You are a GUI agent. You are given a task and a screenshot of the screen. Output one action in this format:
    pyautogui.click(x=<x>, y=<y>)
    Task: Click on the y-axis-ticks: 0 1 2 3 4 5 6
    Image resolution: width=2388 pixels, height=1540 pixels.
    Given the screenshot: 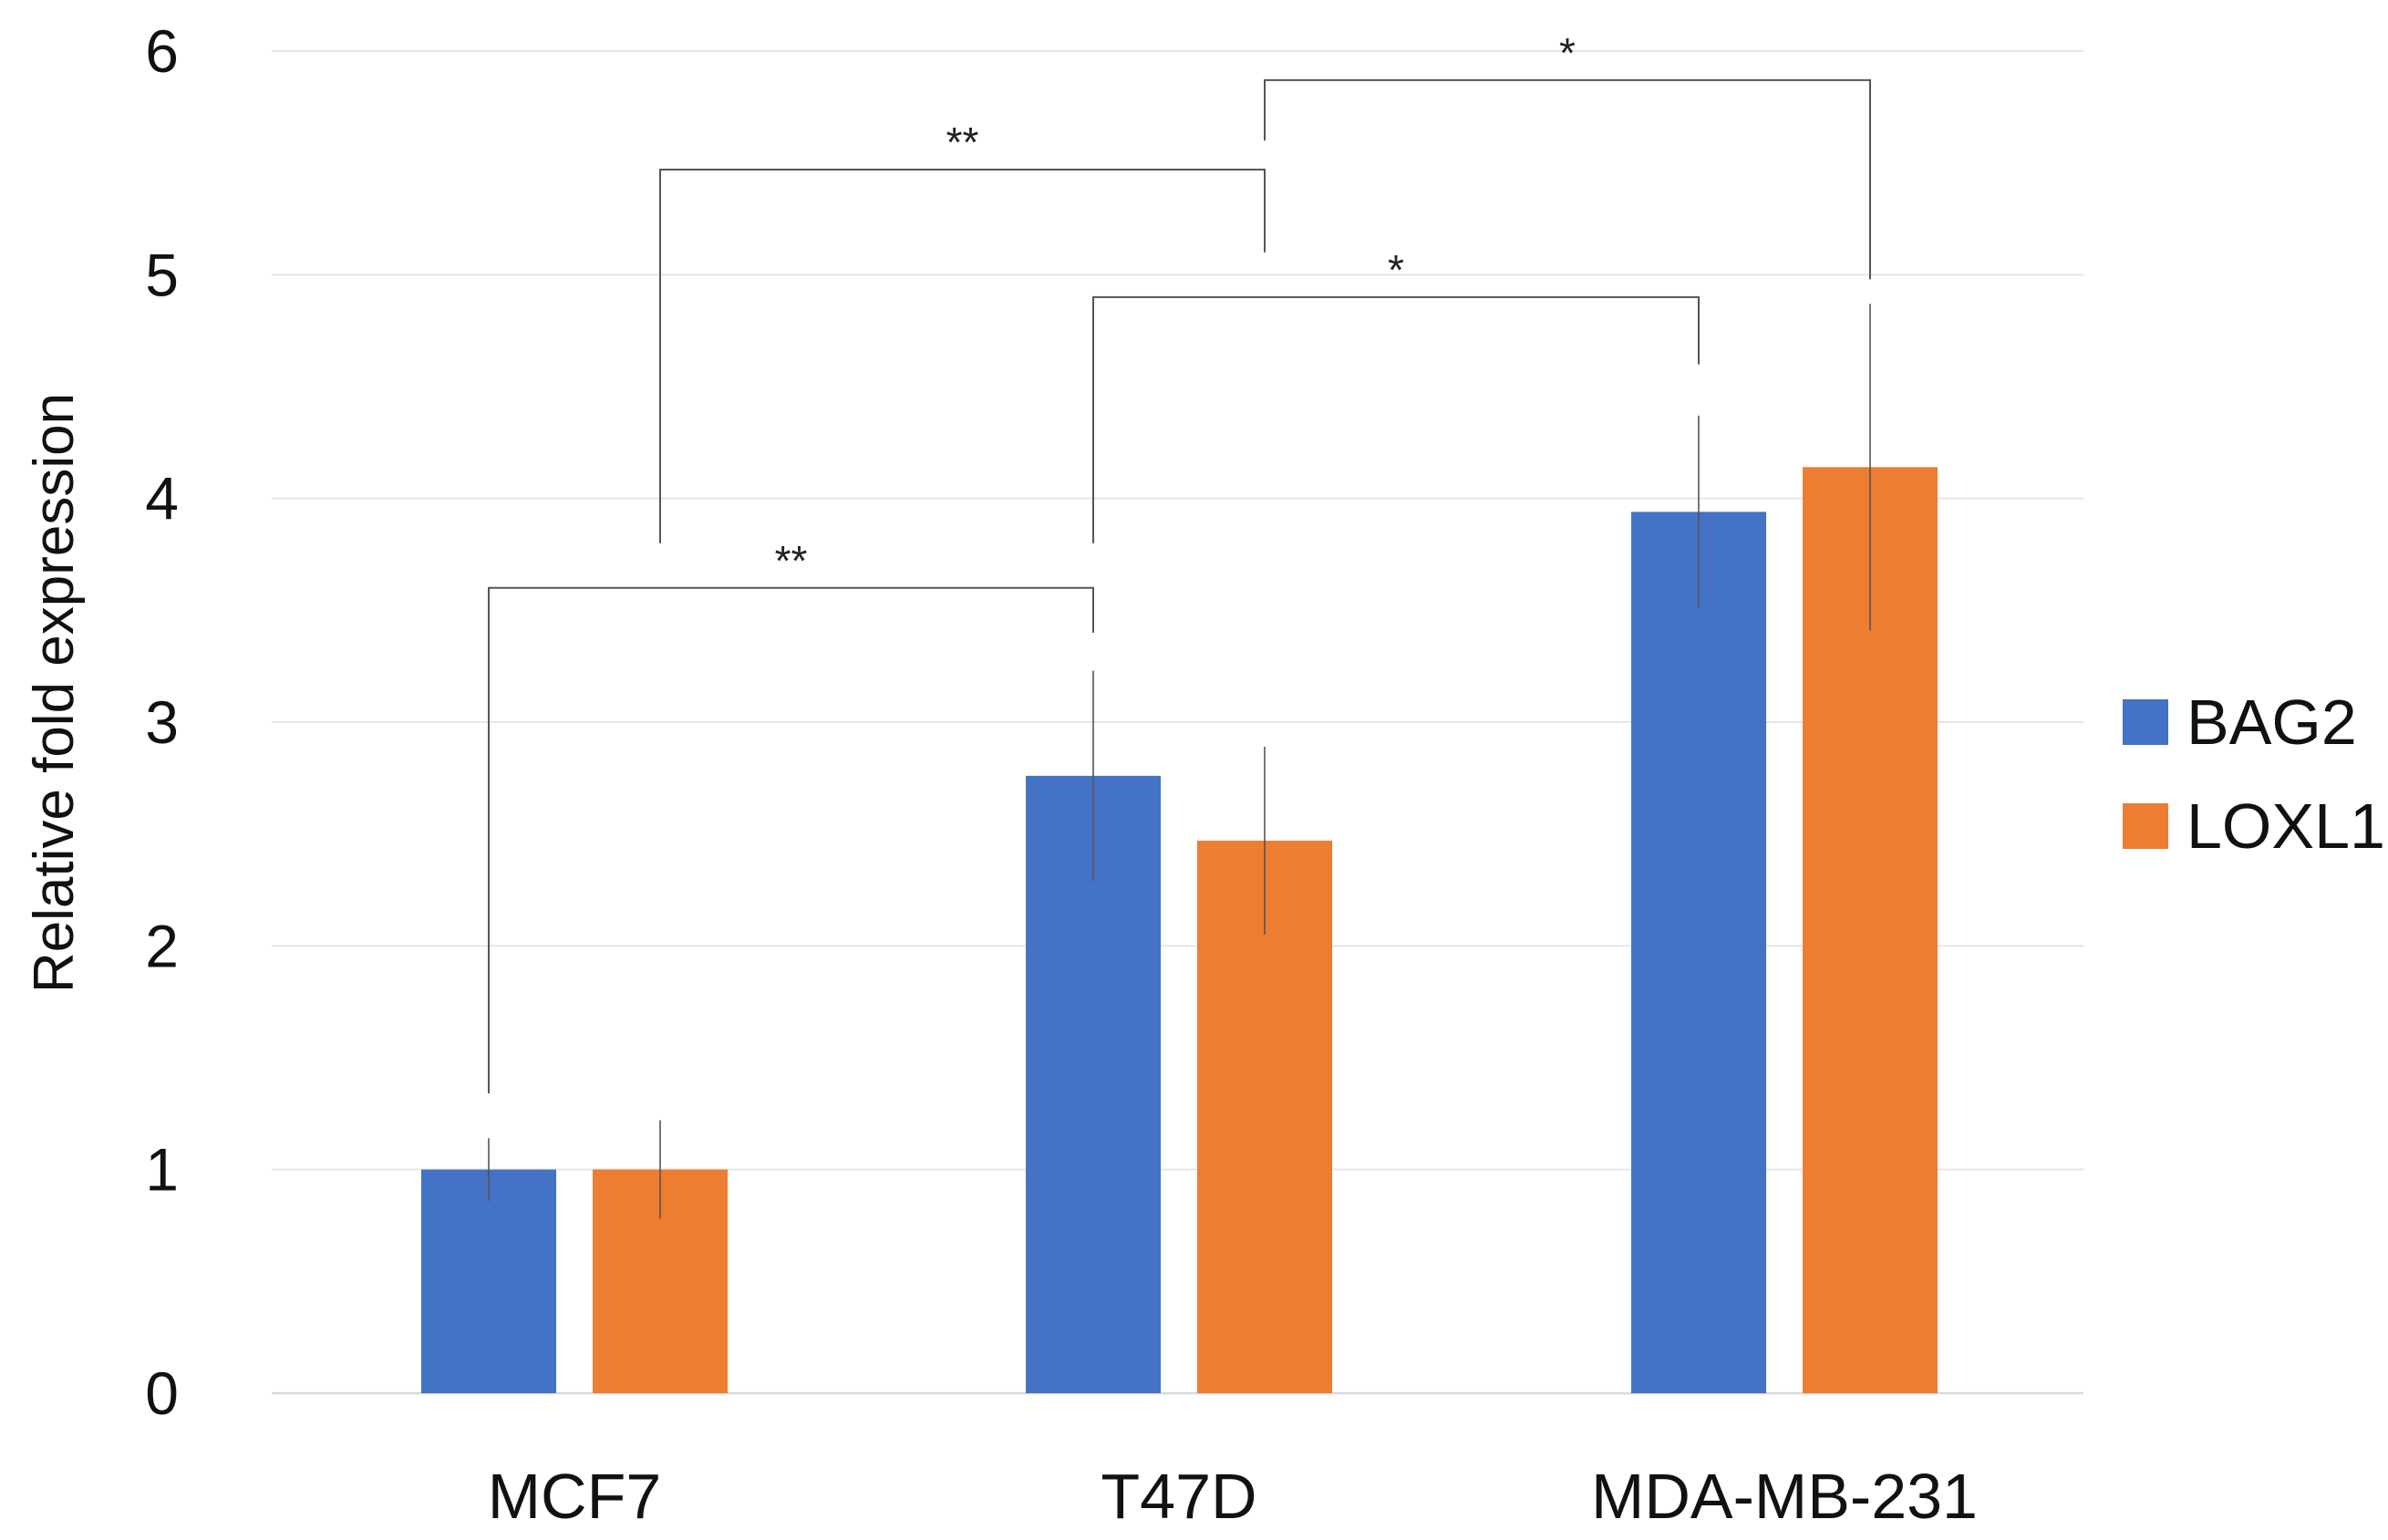 What is the action you would take?
    pyautogui.click(x=162, y=722)
    